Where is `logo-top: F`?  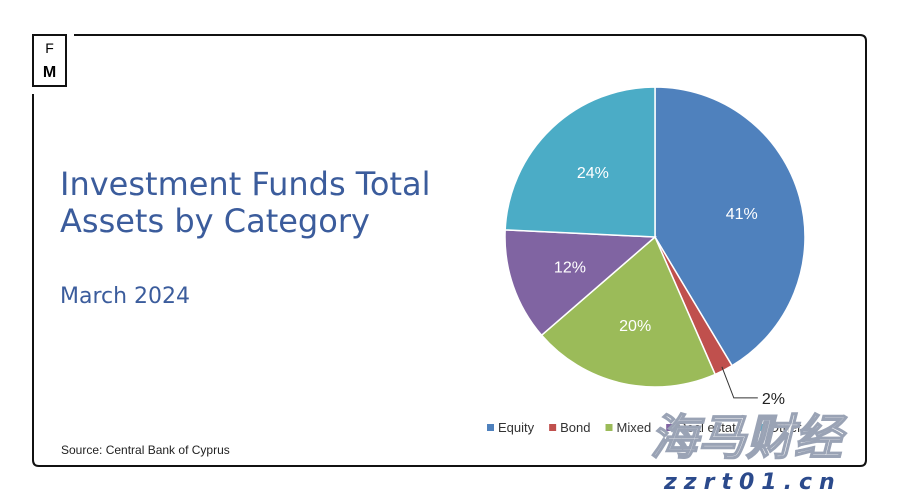
logo-top: F is located at coordinates (49, 48).